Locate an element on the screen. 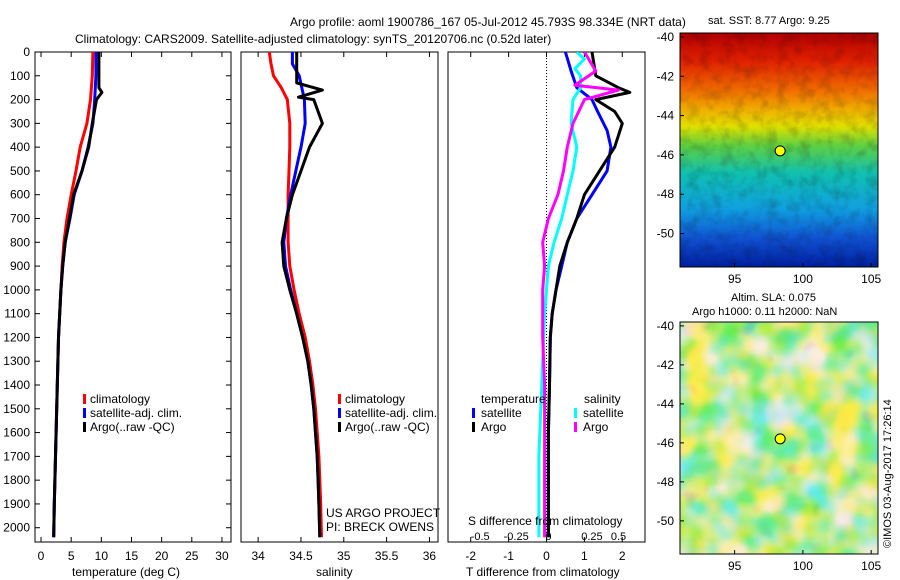 This screenshot has width=900, height=580. temperature-series-argo-raw-qc is located at coordinates (78, 295).